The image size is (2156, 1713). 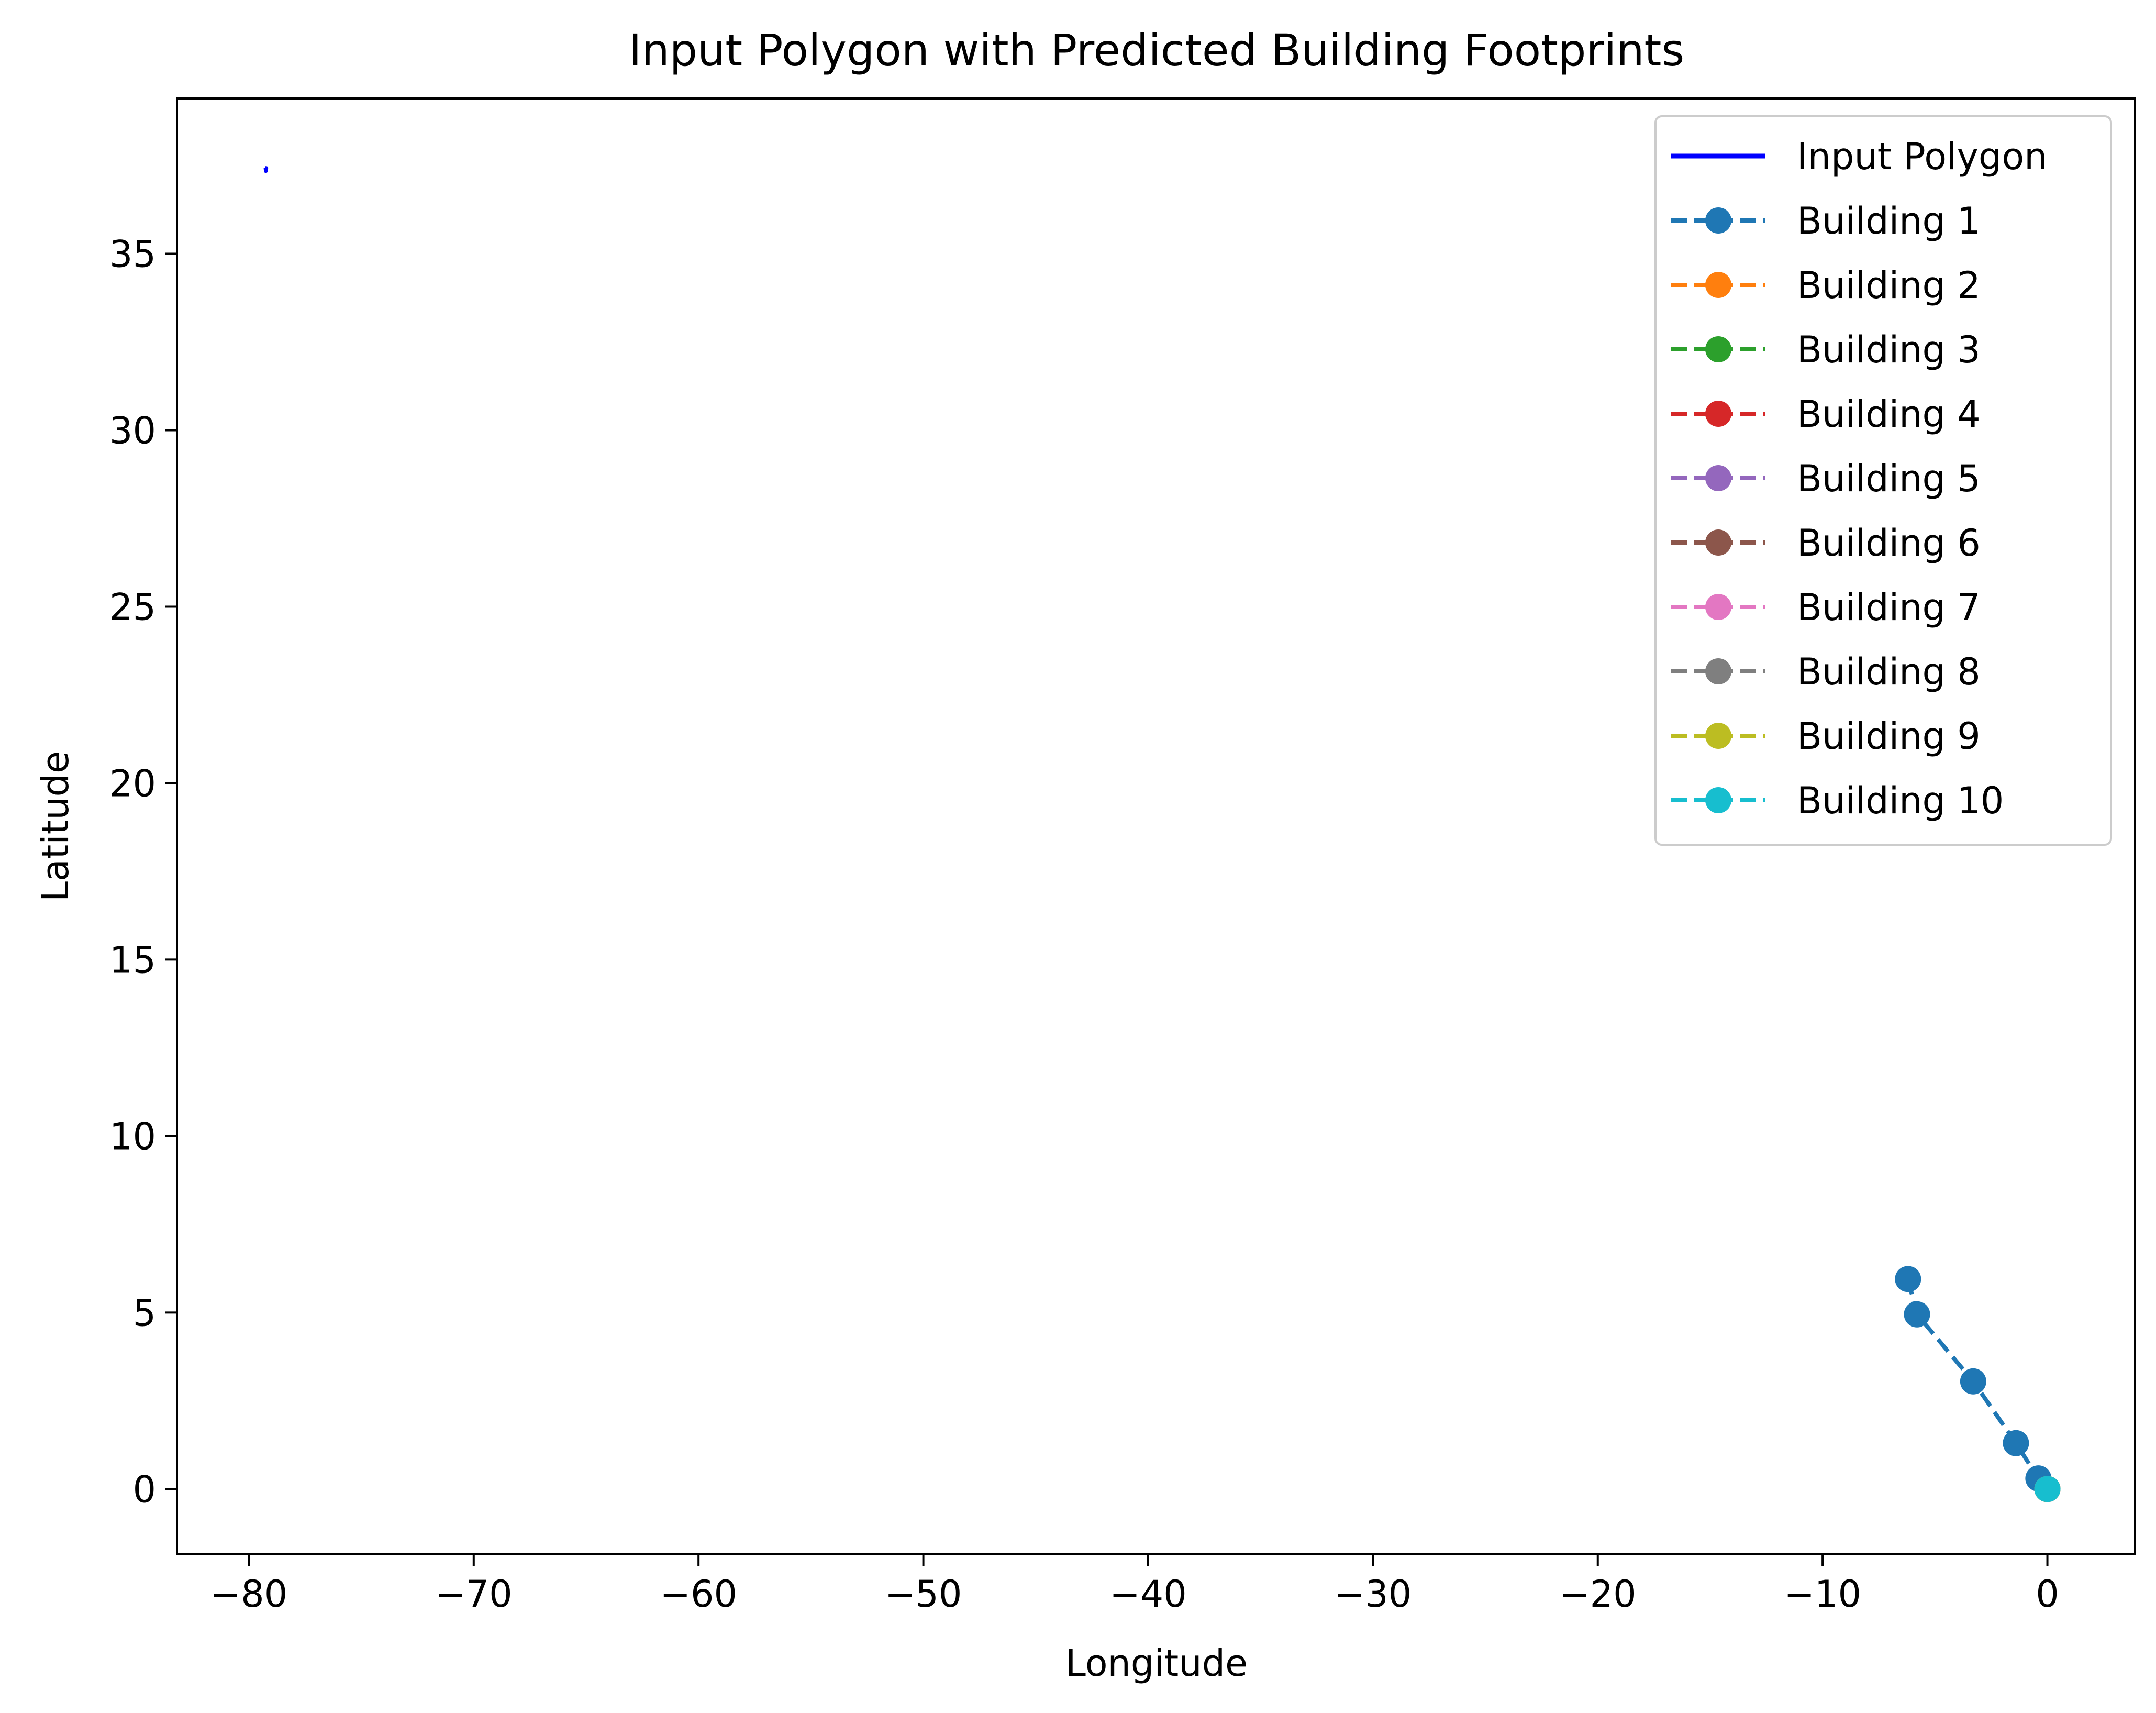 I want to click on legend-label: Building 8, so click(x=1889, y=671).